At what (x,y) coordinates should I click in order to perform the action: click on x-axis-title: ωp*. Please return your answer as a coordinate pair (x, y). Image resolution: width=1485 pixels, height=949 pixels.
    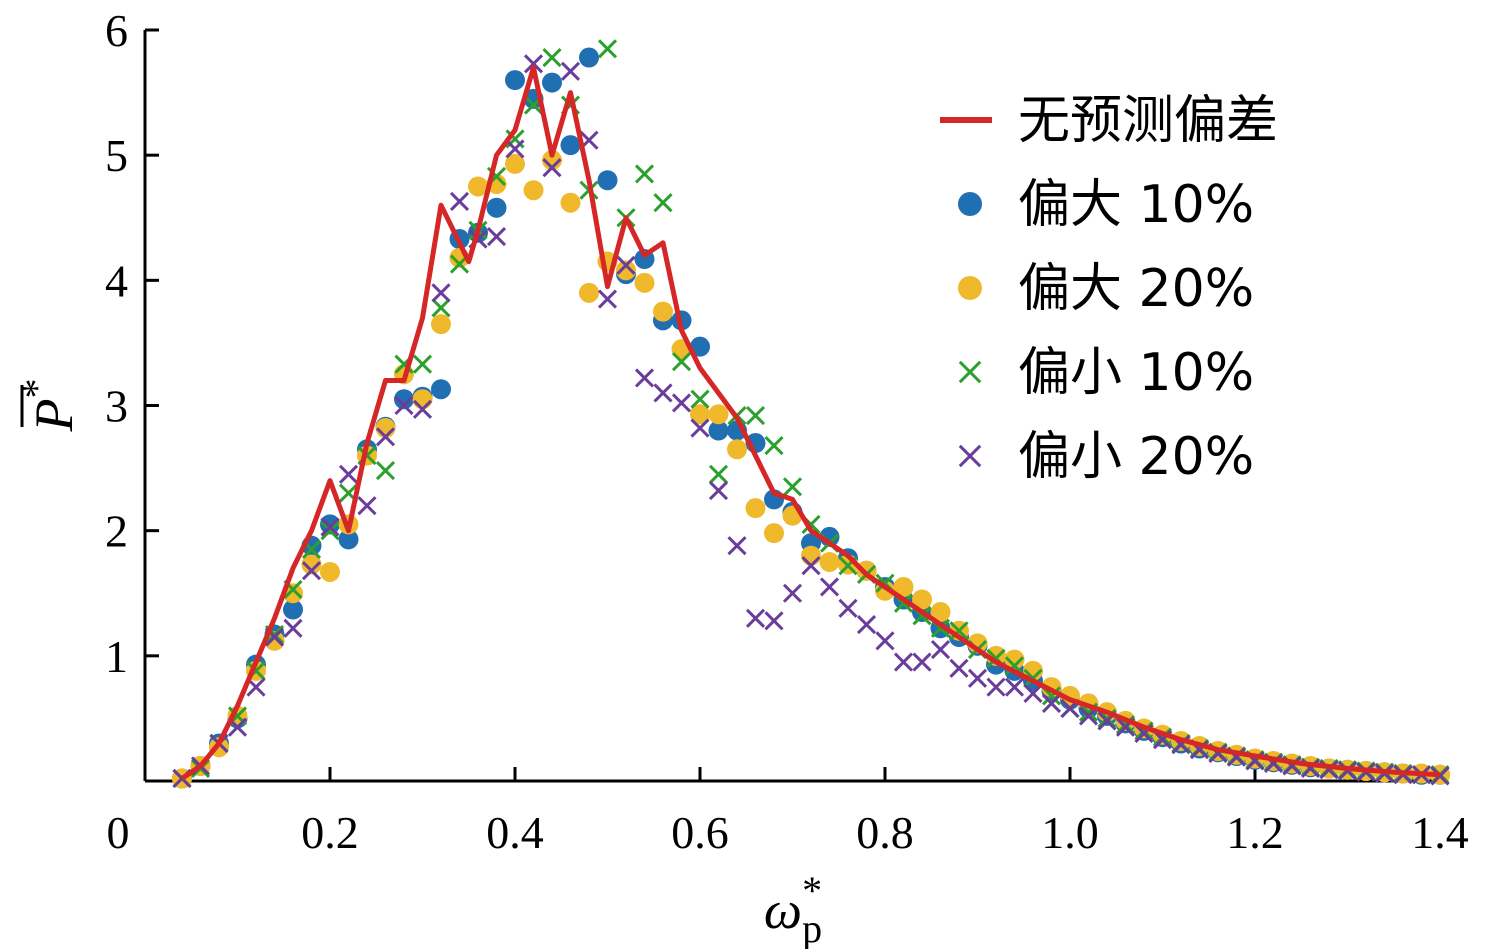
    Looking at the image, I should click on (793, 908).